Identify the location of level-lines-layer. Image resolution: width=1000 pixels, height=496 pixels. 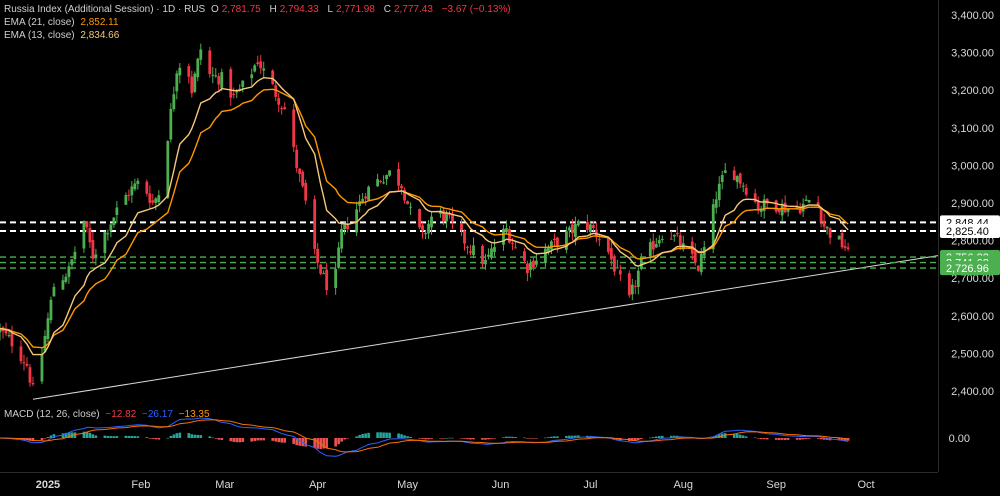
(469, 245).